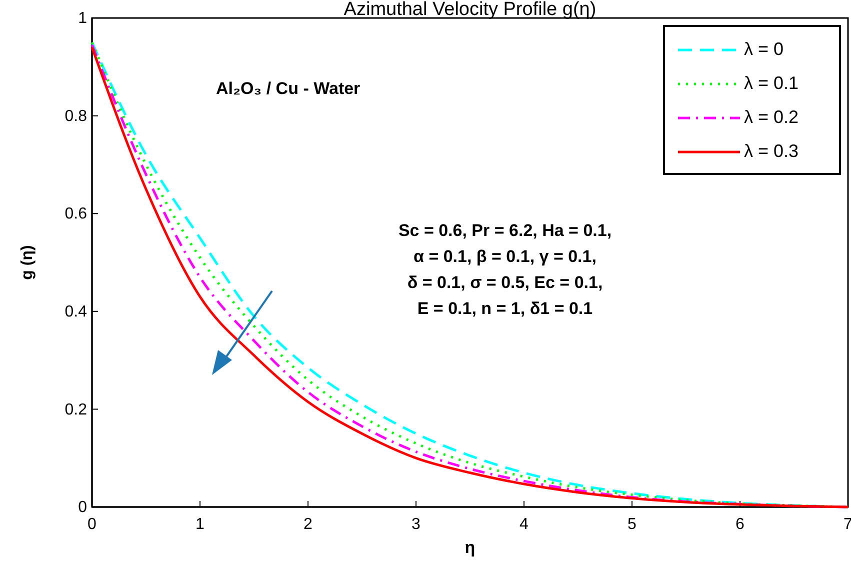  What do you see at coordinates (76, 214) in the screenshot?
I see `y-tick-label: 0.6` at bounding box center [76, 214].